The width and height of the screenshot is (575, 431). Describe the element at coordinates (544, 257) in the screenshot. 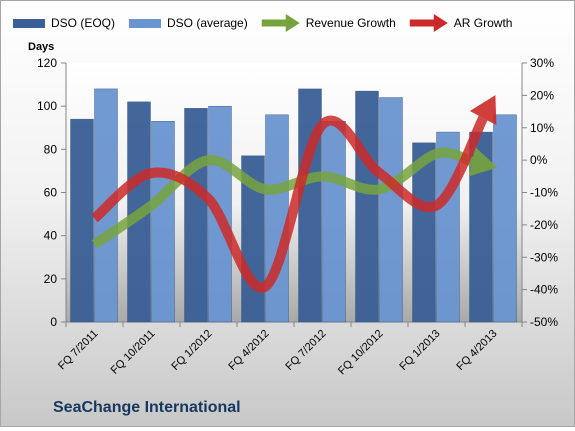

I see `right-tick-label: -30%` at that location.